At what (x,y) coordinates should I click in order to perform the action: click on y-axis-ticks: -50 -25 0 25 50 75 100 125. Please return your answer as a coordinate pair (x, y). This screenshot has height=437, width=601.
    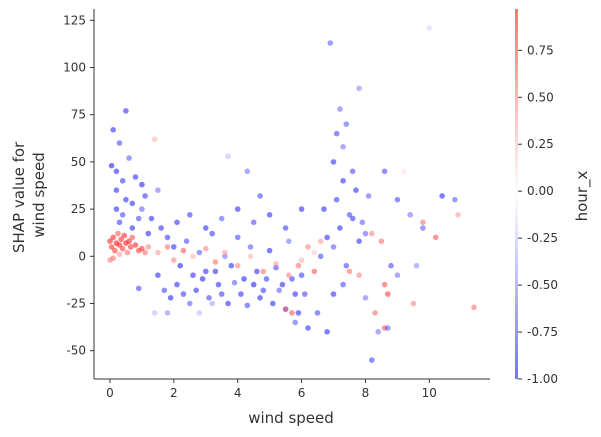
    Looking at the image, I should click on (78, 185).